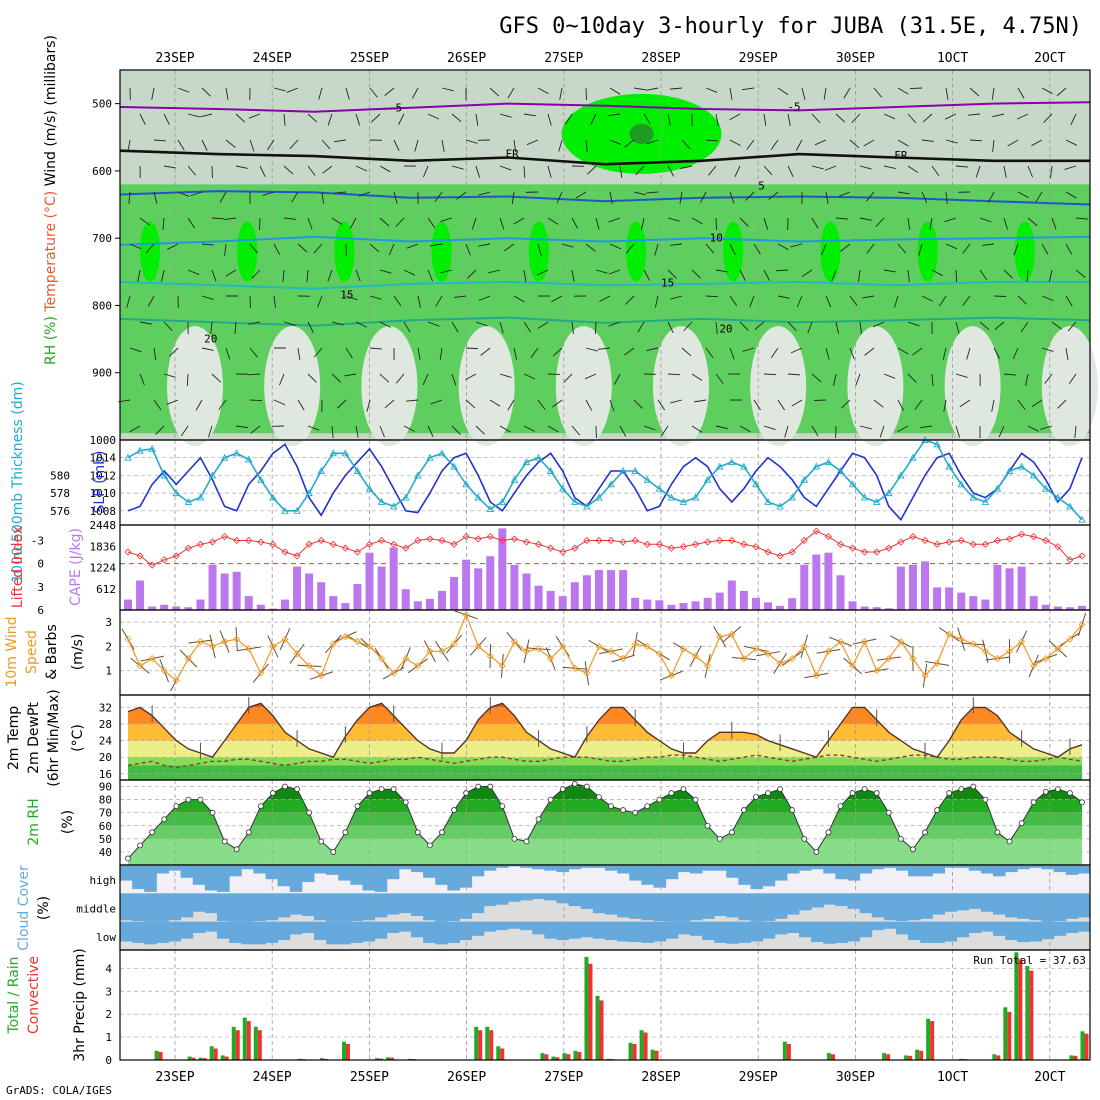  I want to click on day-label: 23SEP, so click(174, 1077).